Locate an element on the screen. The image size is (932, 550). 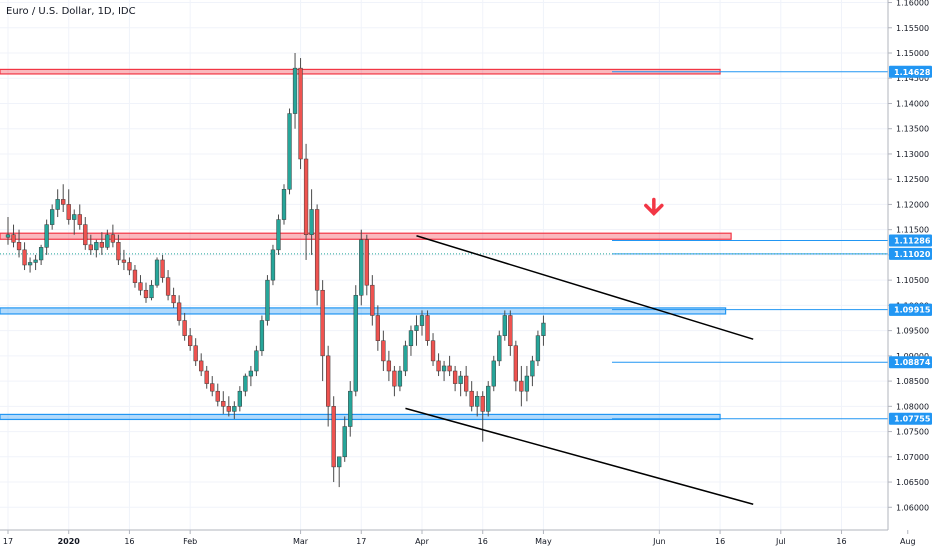
level-resistance-mid is located at coordinates (366, 236).